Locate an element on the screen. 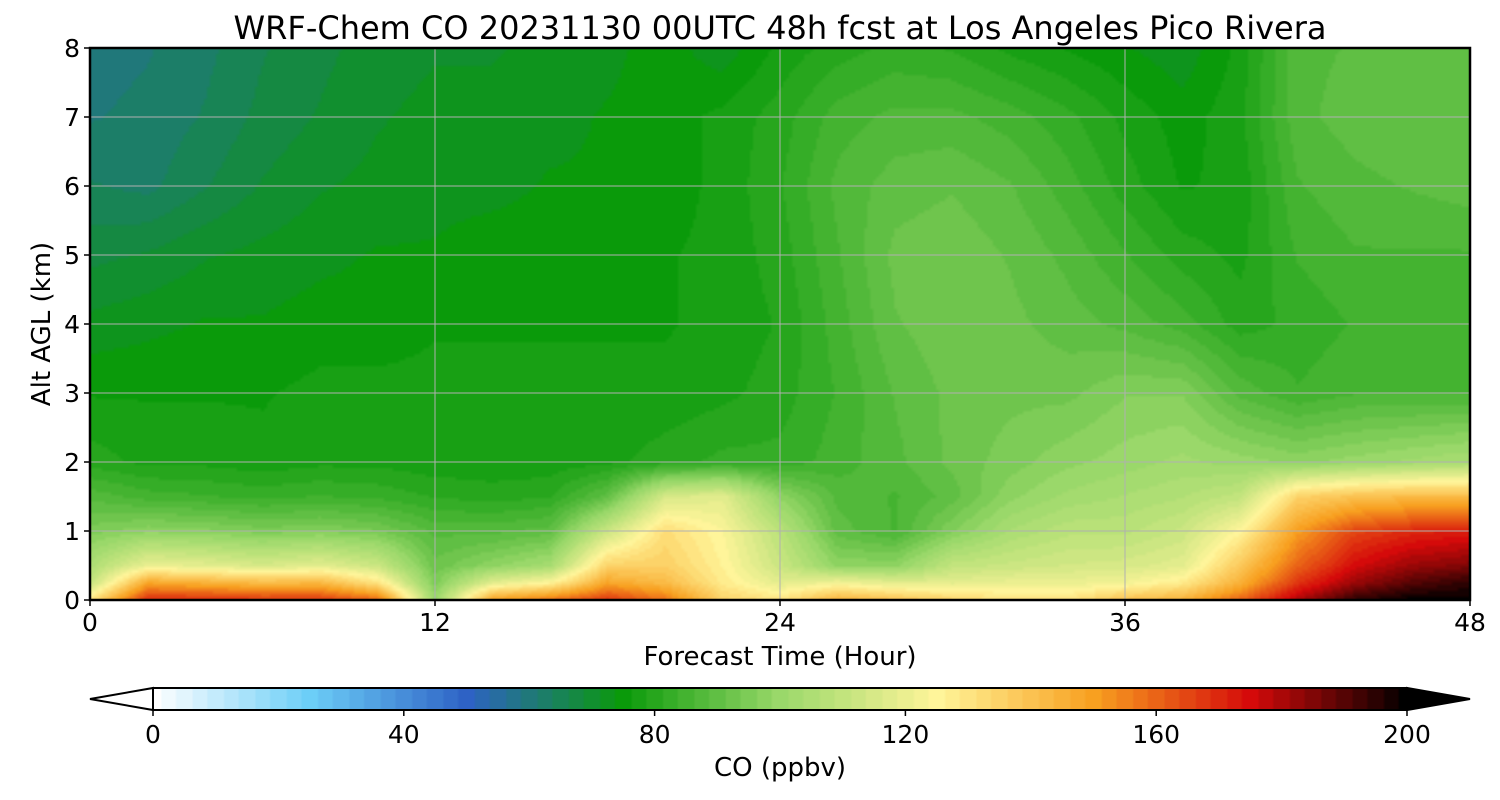 This screenshot has height=800, width=1500. x-axis-ticks: 0 12 24 36 48 is located at coordinates (784, 618).